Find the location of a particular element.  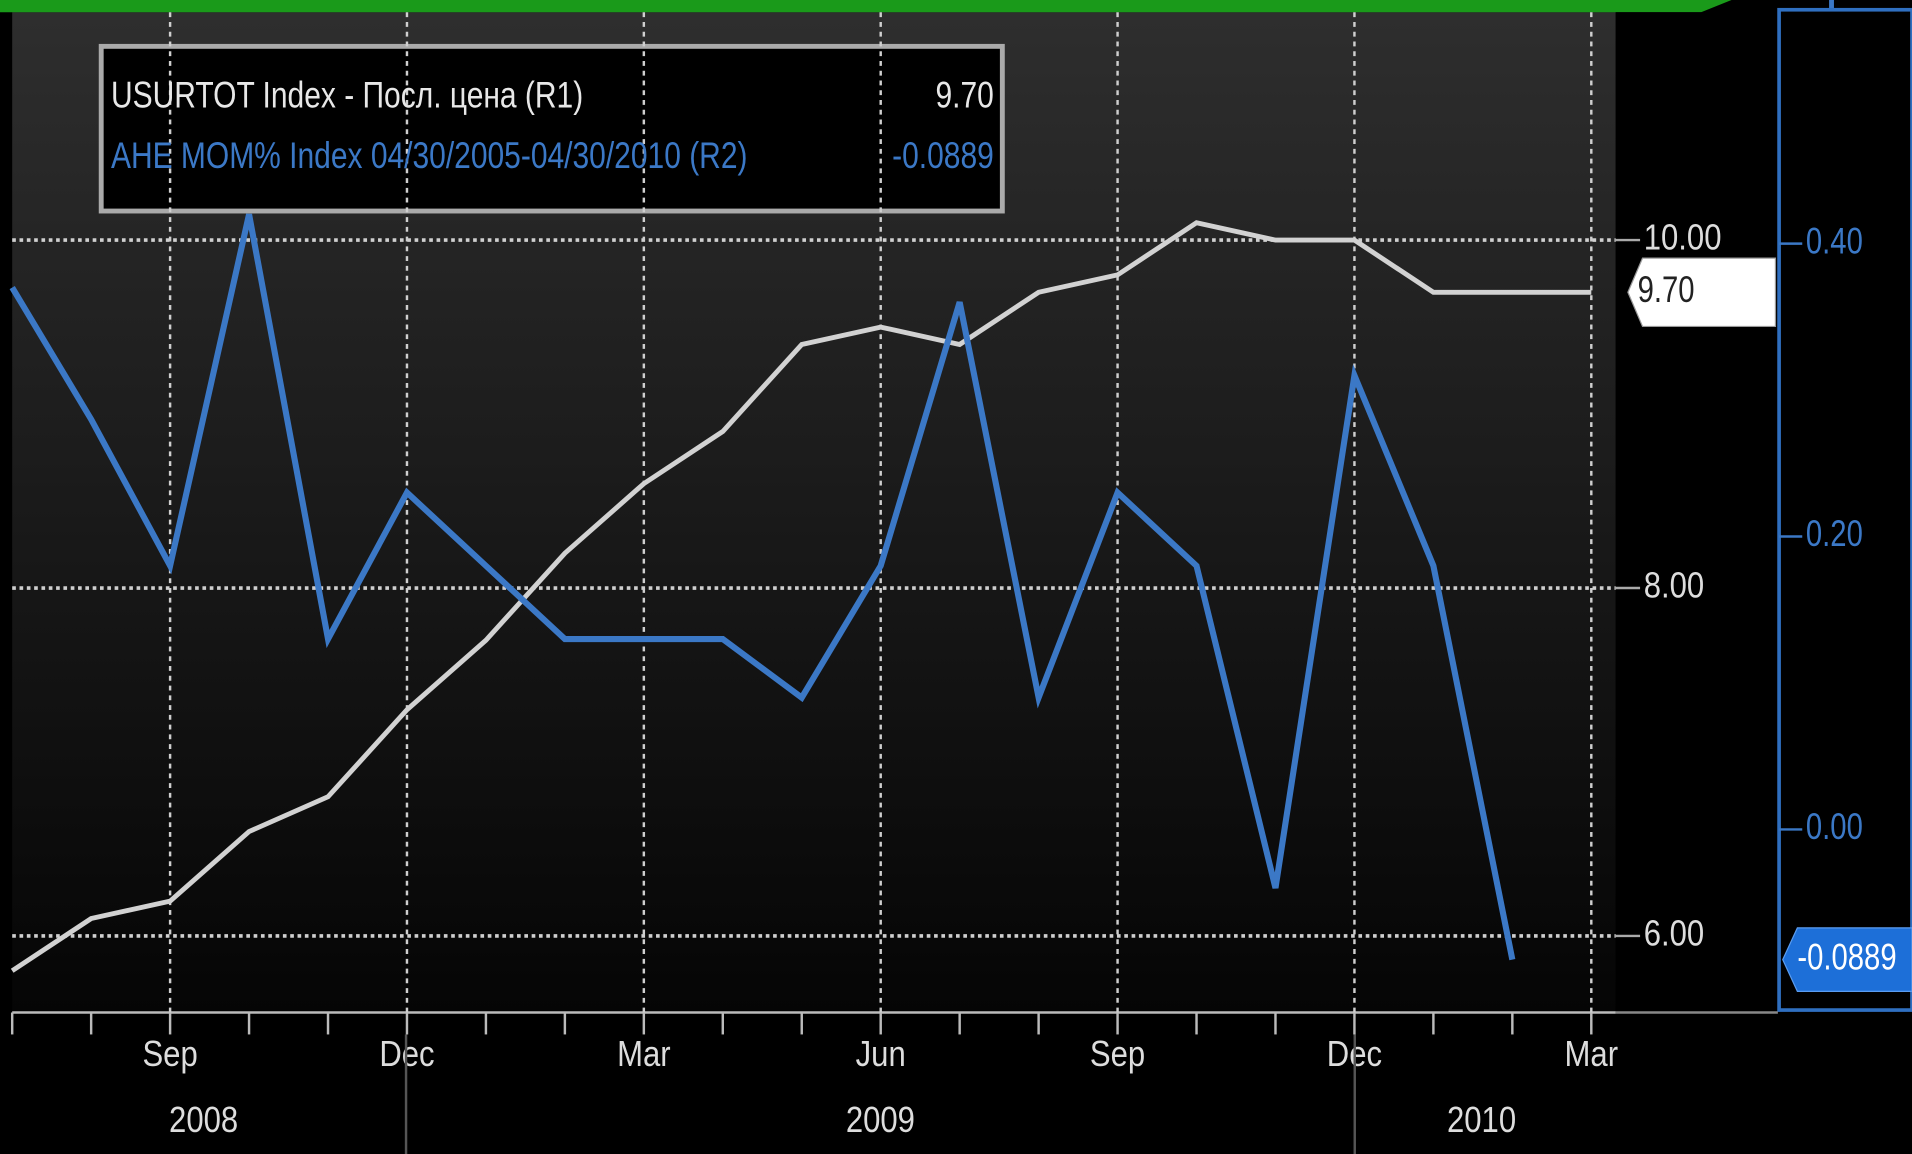

y-tick-label: 10.00 is located at coordinates (1683, 237).